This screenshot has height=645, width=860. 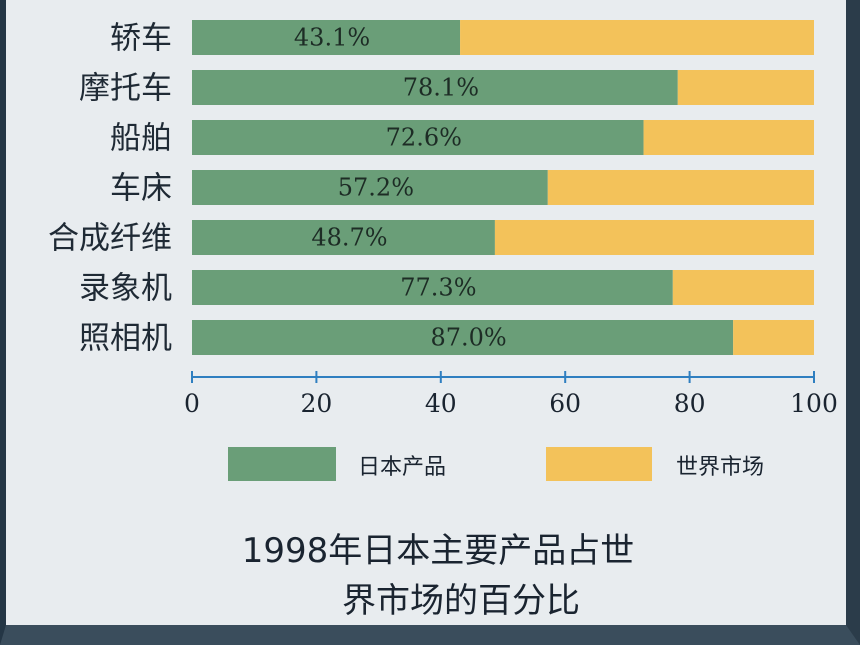 I want to click on title-line-2: 界市场的百分比, so click(x=461, y=601).